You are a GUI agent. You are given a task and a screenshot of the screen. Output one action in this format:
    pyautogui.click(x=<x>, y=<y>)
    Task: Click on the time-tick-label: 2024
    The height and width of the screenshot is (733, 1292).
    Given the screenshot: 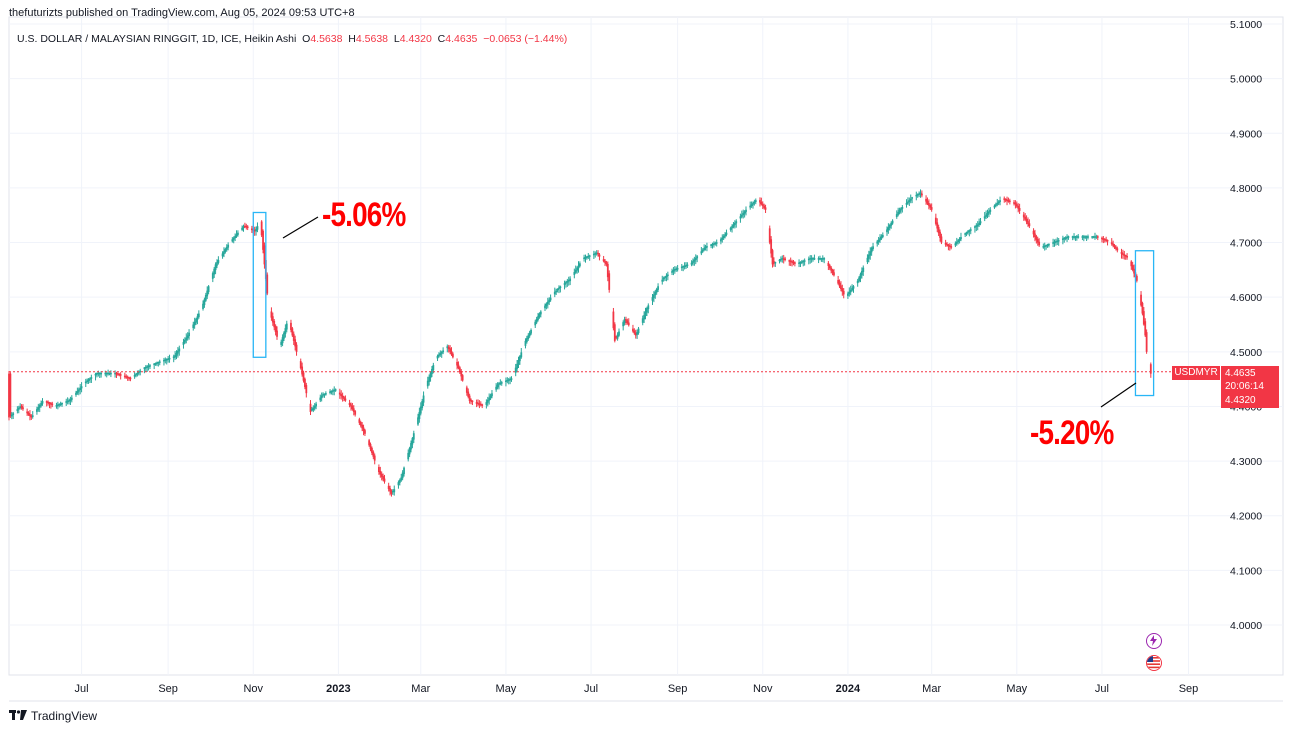 What is the action you would take?
    pyautogui.click(x=848, y=689)
    